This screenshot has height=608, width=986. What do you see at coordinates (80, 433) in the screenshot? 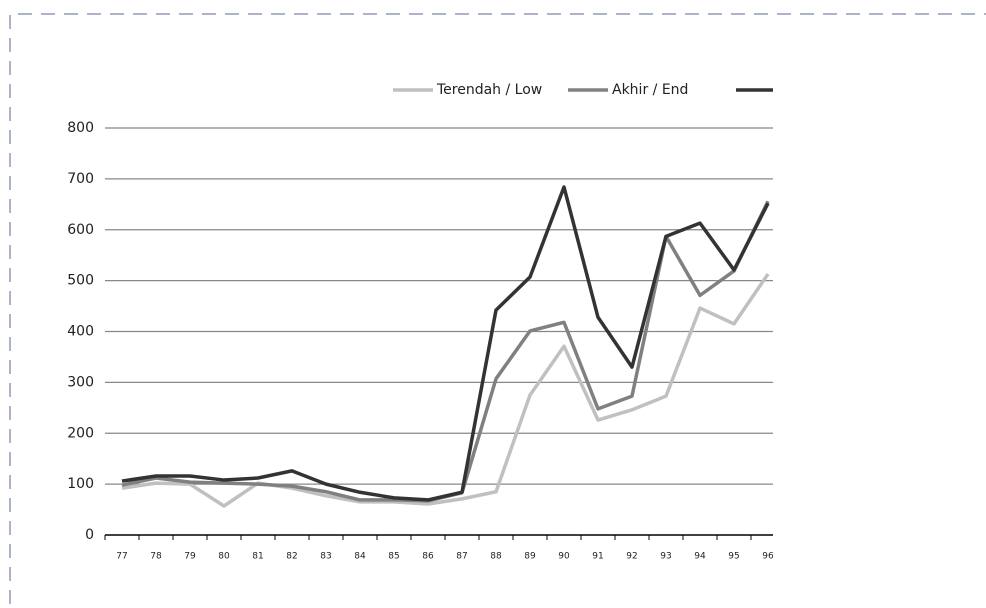
I see `y-tick-label: 200` at bounding box center [80, 433].